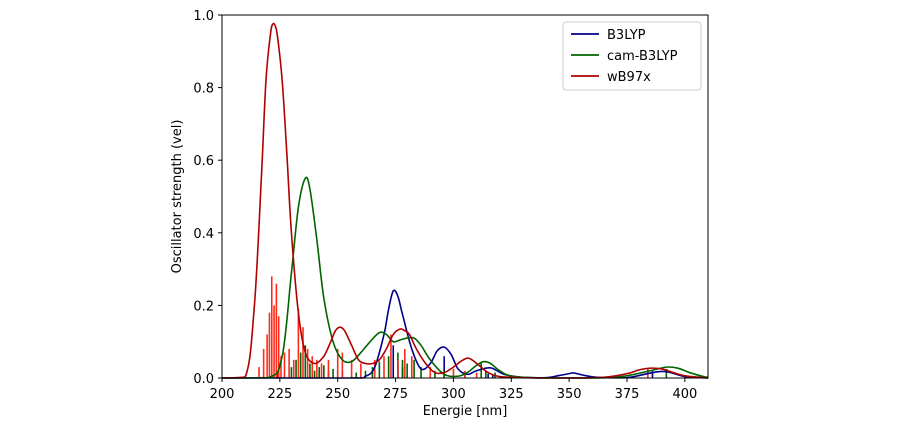  I want to click on y-tick-label: 0.0, so click(203, 379).